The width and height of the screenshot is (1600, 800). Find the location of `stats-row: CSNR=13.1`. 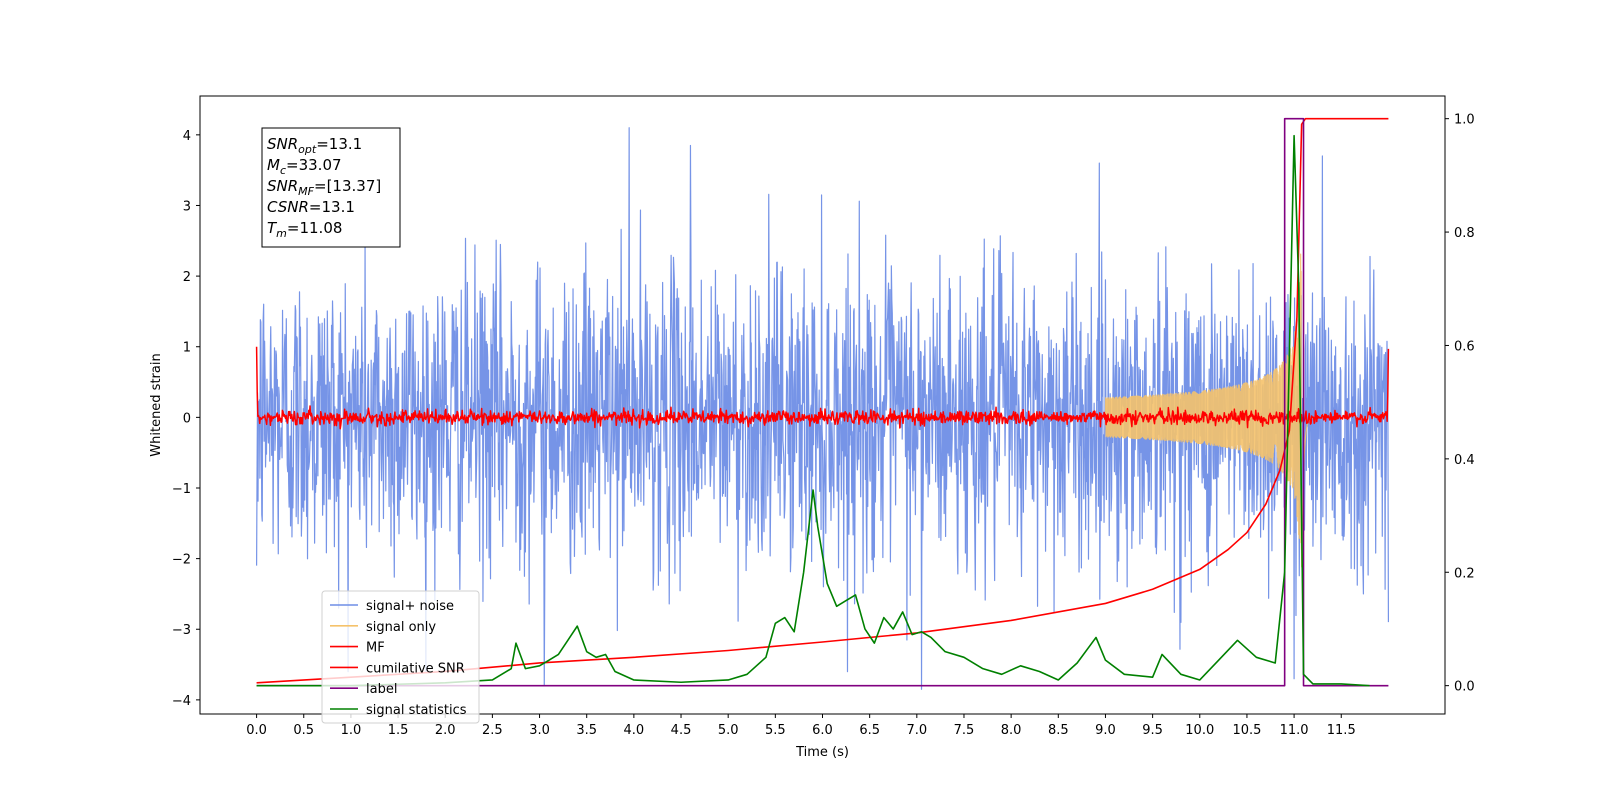

stats-row: CSNR=13.1 is located at coordinates (311, 207).